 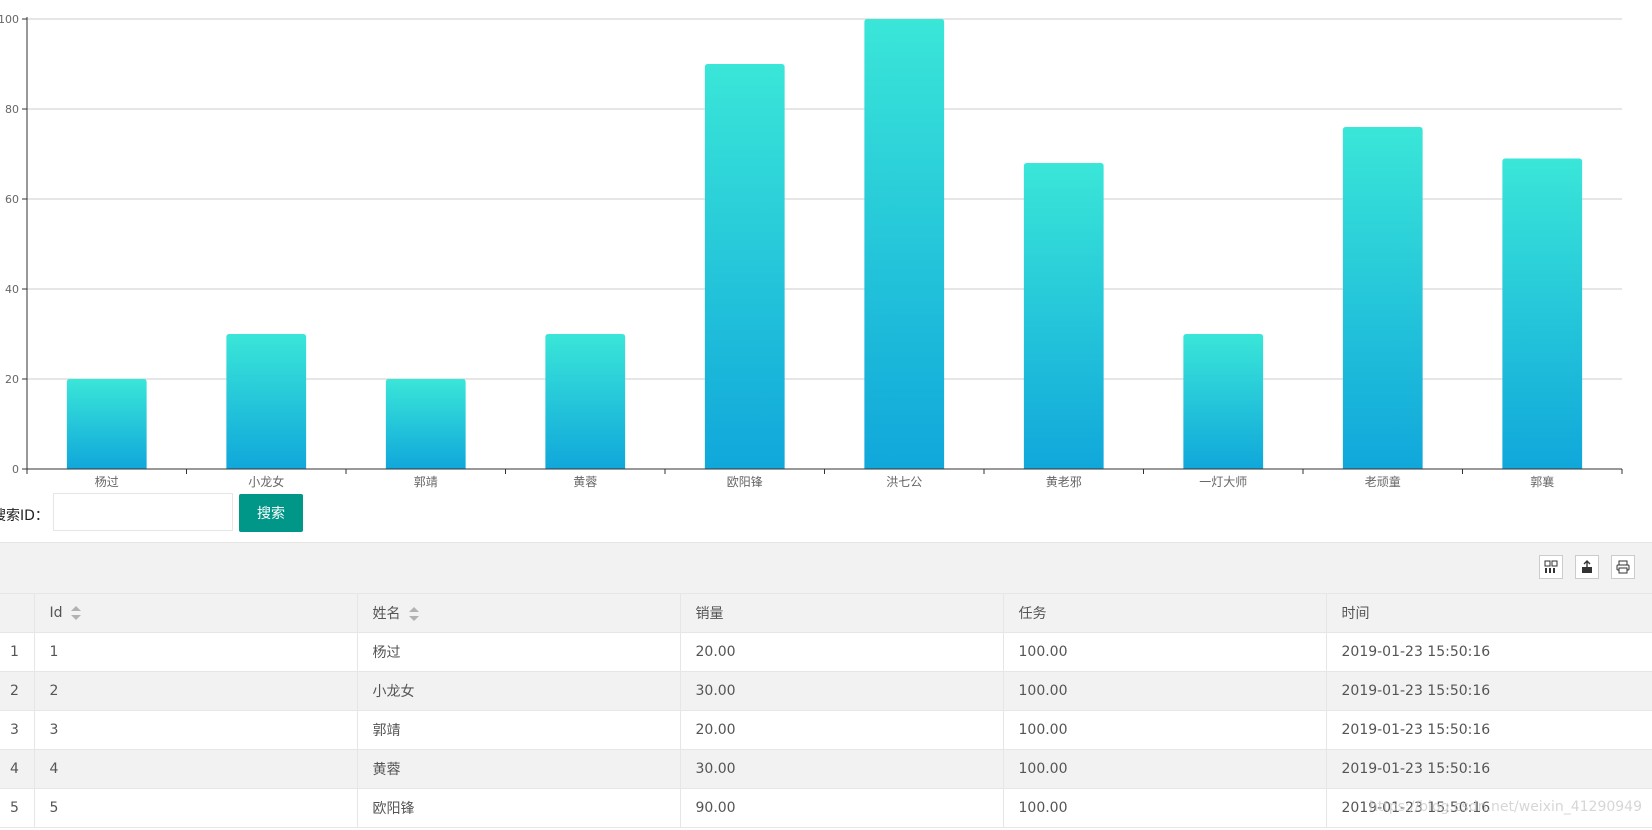 I want to click on y-tick-label: 40, so click(x=12, y=289).